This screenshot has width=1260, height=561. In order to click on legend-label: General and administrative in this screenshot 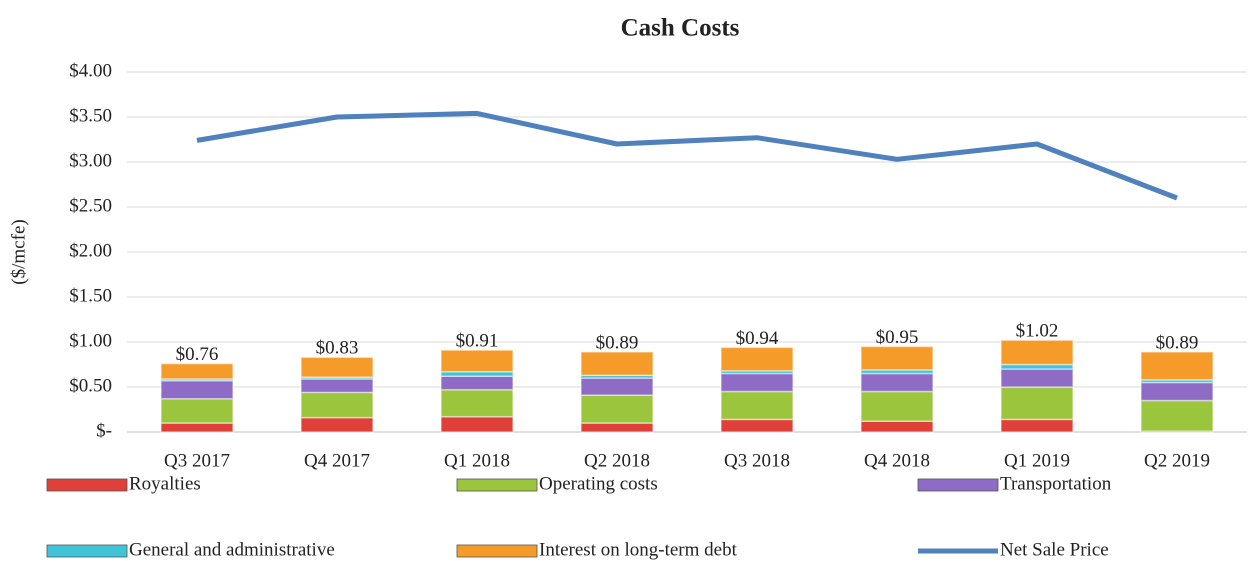, I will do `click(232, 549)`.